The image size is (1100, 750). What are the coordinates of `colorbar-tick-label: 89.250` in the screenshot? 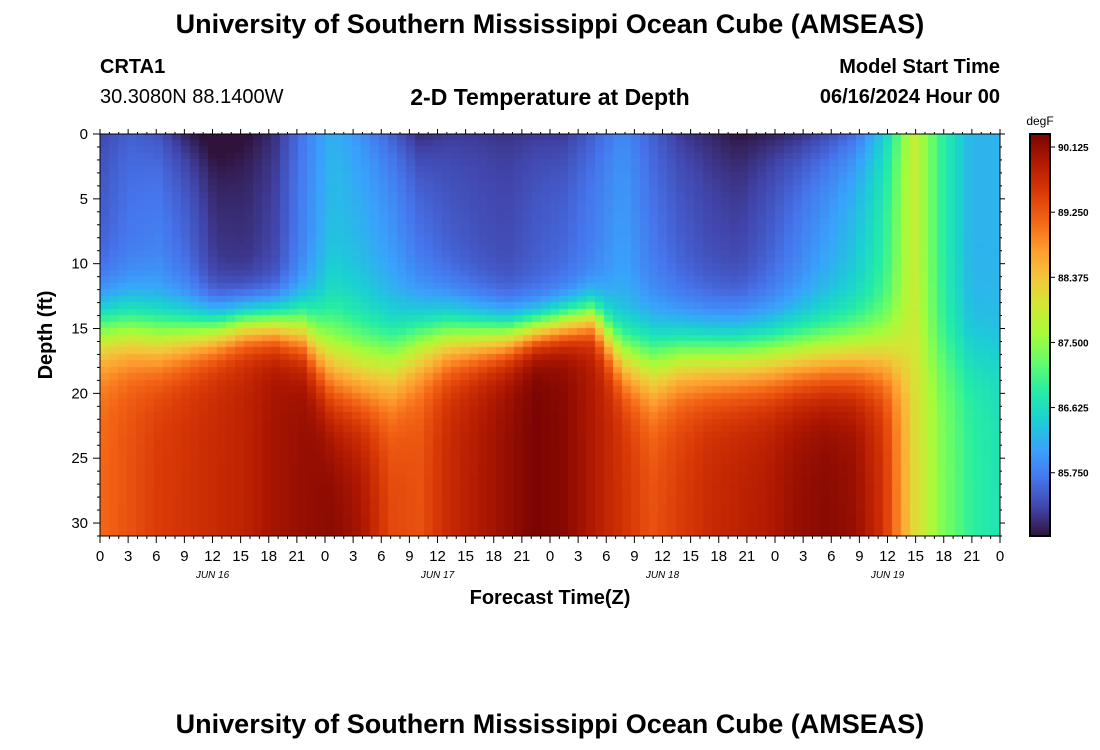 It's located at (1073, 213).